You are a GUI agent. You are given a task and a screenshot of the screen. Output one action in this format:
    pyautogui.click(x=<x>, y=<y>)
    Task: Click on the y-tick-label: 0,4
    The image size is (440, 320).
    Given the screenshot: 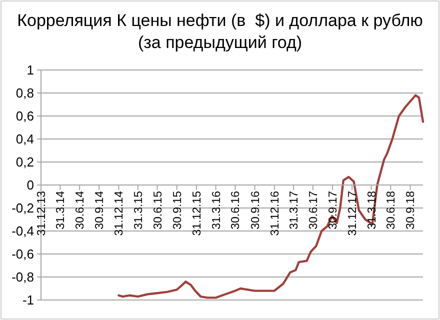 What is the action you would take?
    pyautogui.click(x=25, y=139)
    